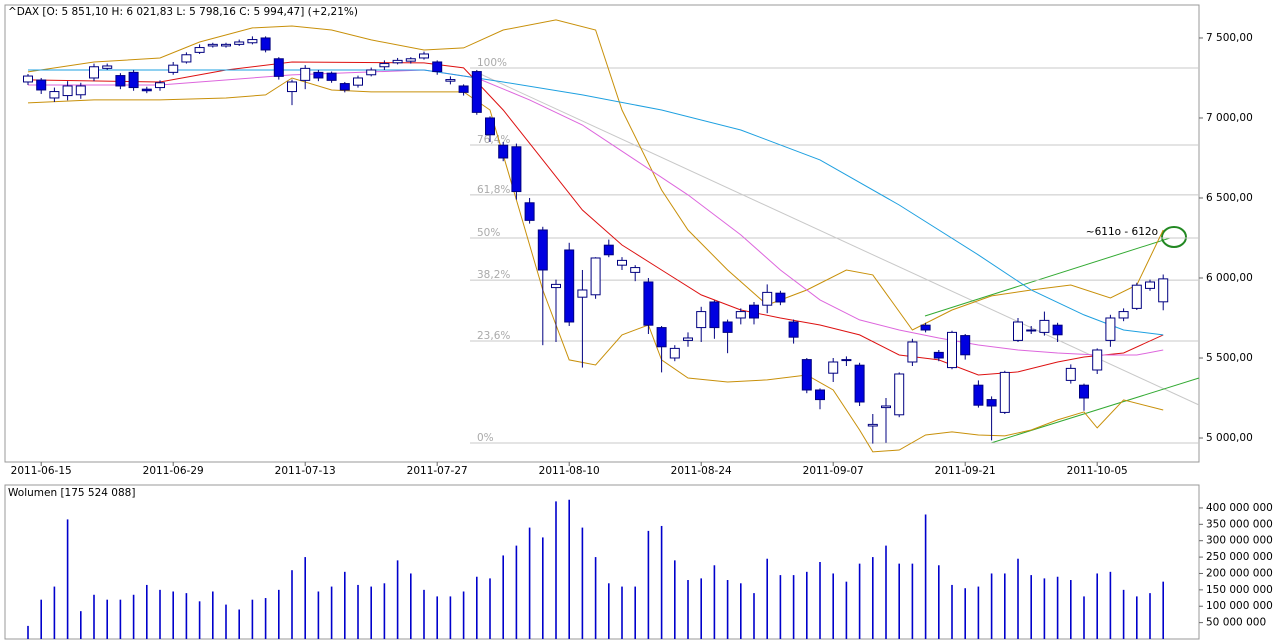 The image size is (1276, 644). What do you see at coordinates (305, 471) in the screenshot?
I see `x-tick-label: 2011-07-13` at bounding box center [305, 471].